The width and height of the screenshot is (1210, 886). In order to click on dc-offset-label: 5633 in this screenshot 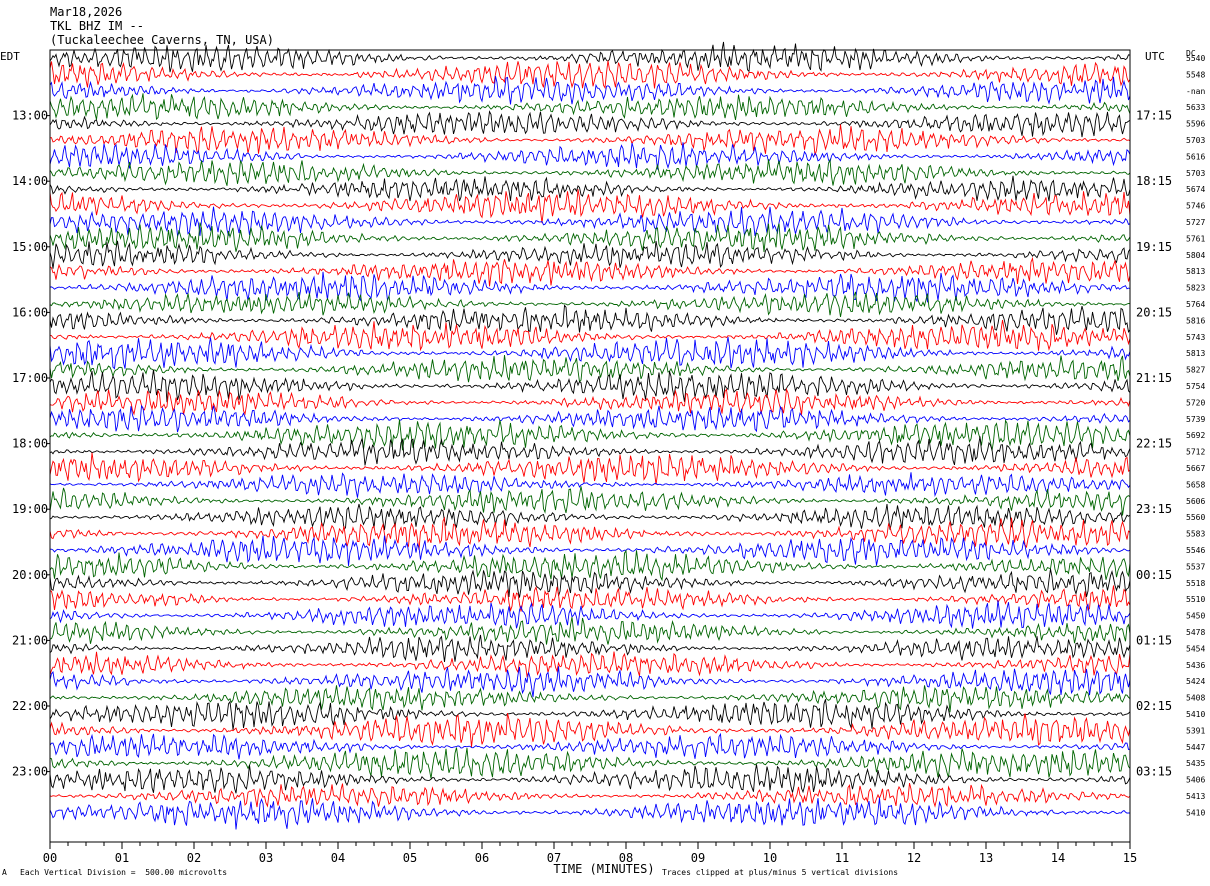, I will do `click(1195, 107)`.